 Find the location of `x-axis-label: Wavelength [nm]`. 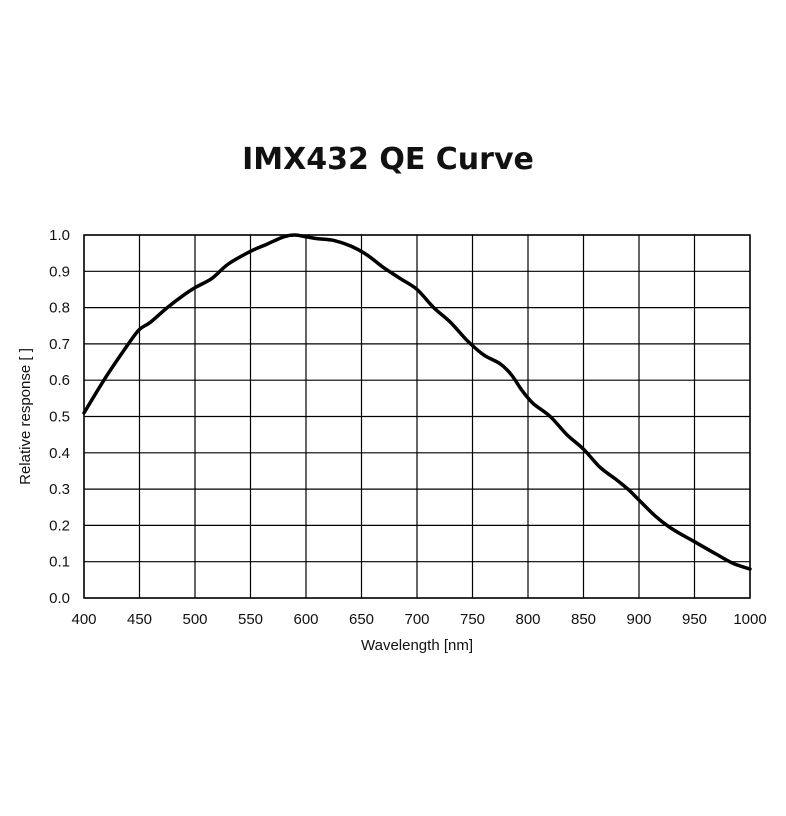

x-axis-label: Wavelength [nm] is located at coordinates (417, 645).